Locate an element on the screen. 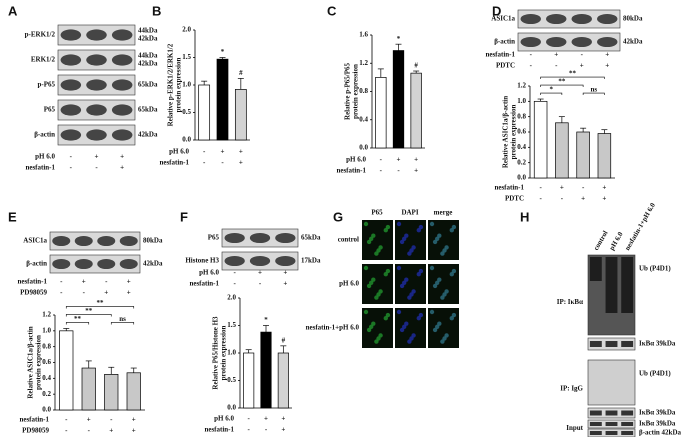 This screenshot has width=685, height=437. panel-letter: F is located at coordinates (184, 216).